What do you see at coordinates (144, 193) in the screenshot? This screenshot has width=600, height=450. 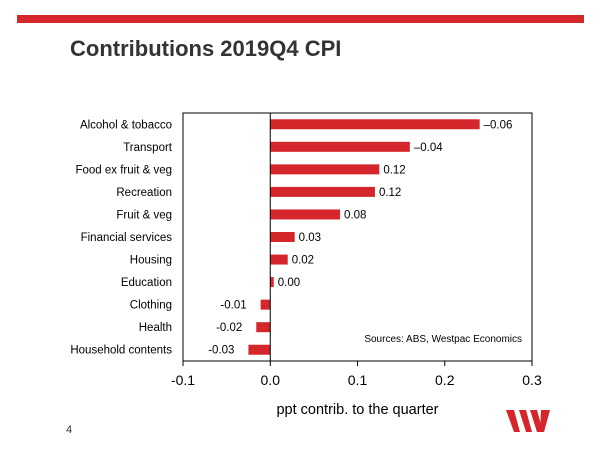 I see `category-label: Recreation` at bounding box center [144, 193].